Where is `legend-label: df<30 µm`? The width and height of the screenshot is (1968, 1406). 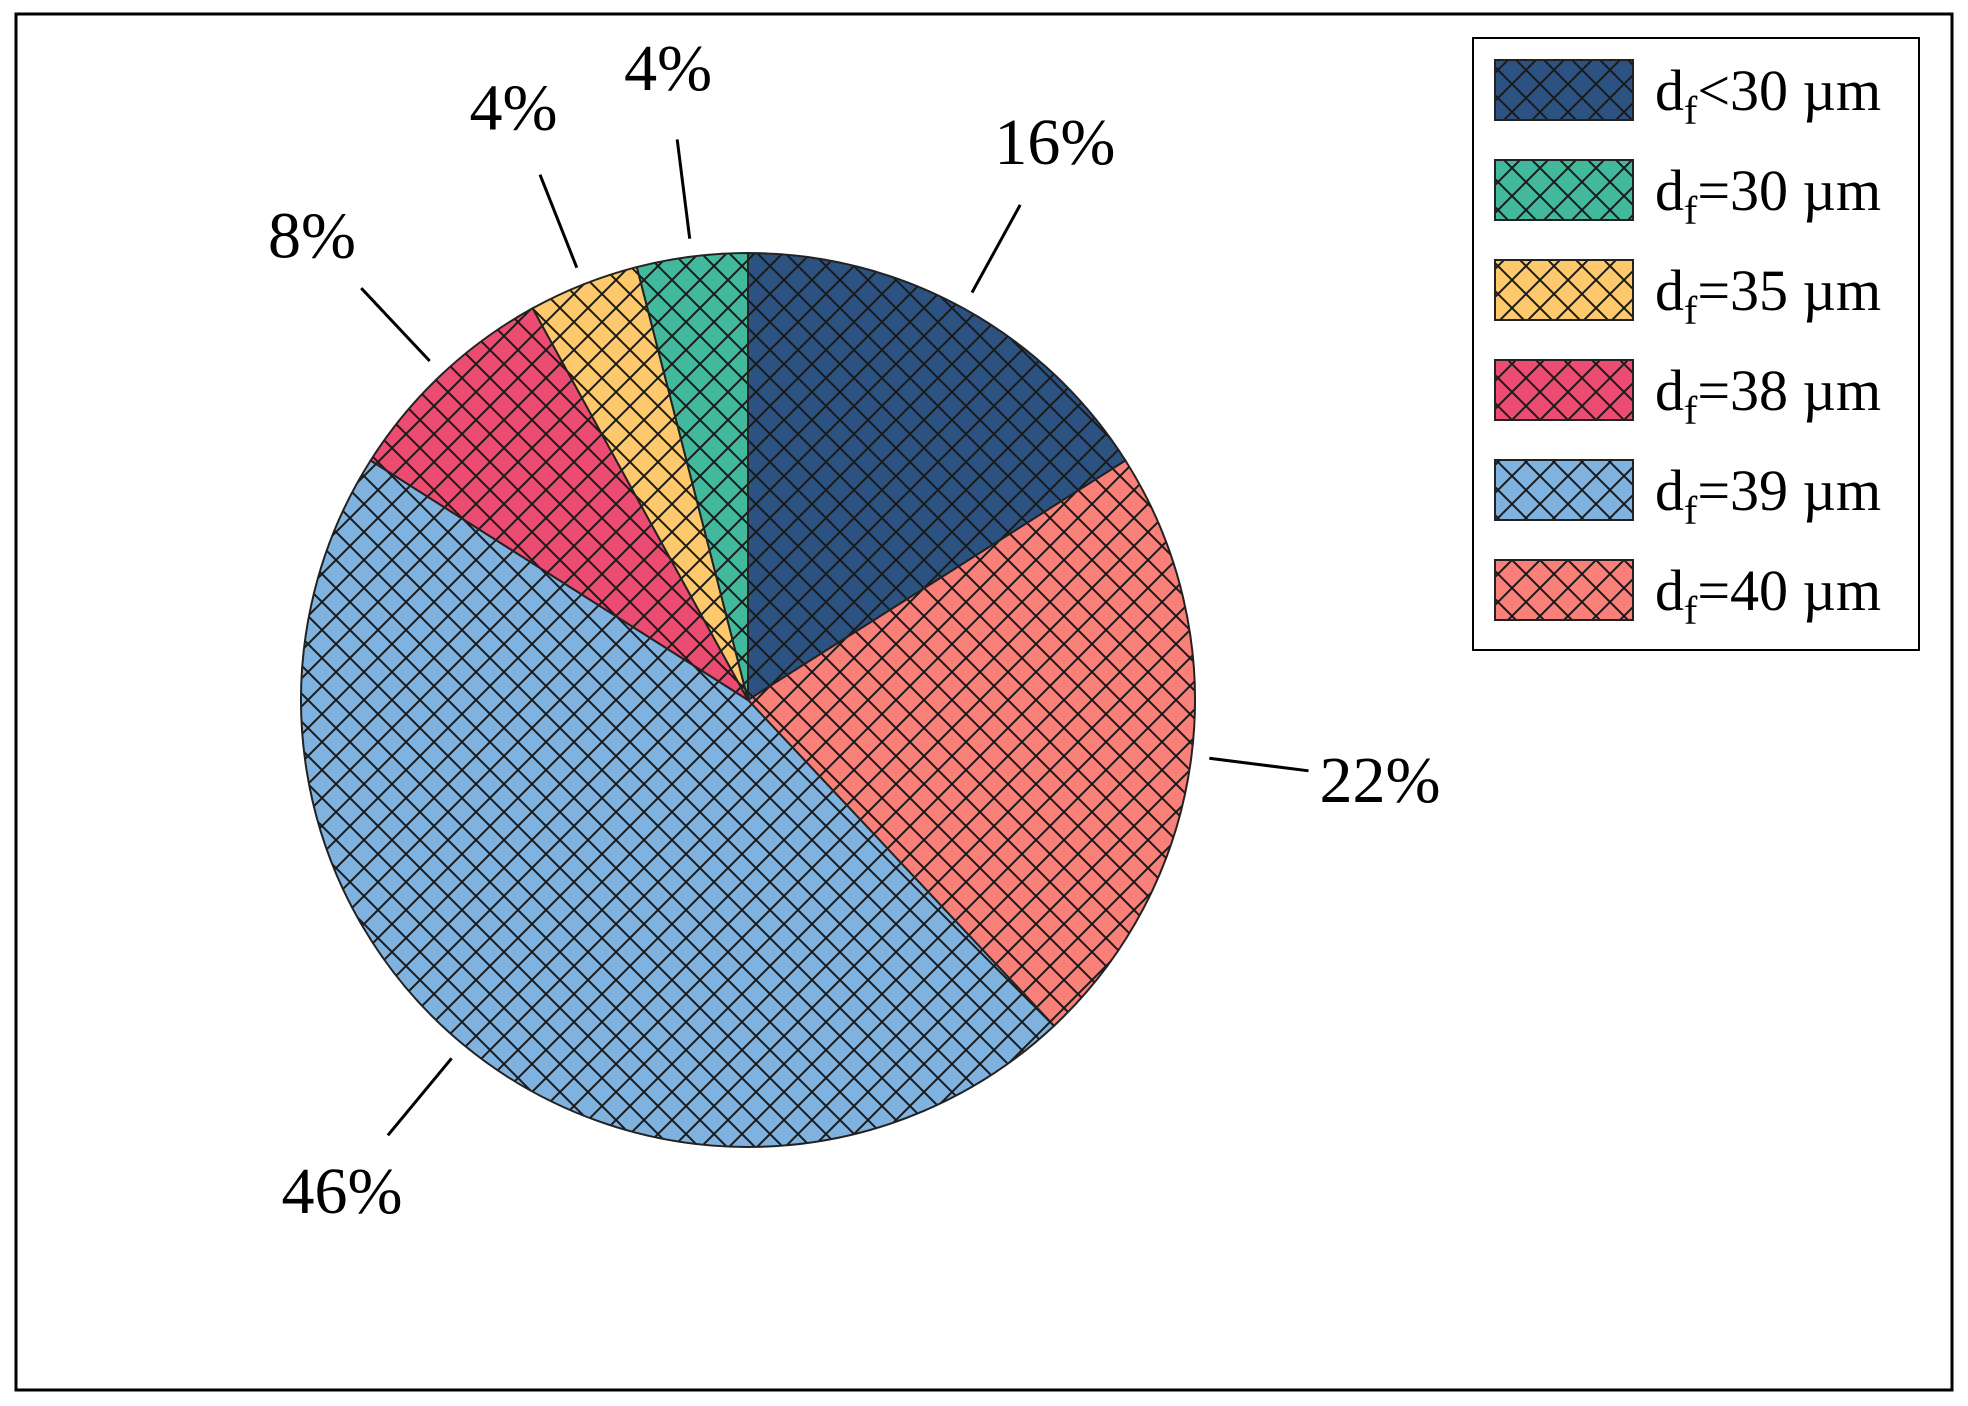 legend-label: df<30 µm is located at coordinates (1768, 95).